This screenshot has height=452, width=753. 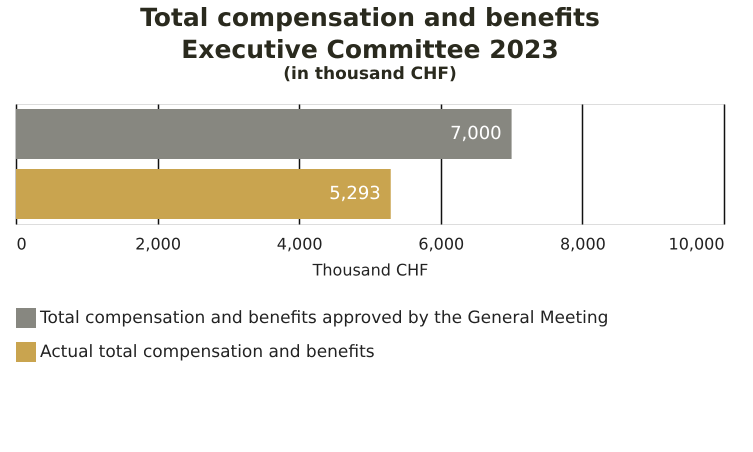 I want to click on x-axis-title: Thousand CHF, so click(x=370, y=270).